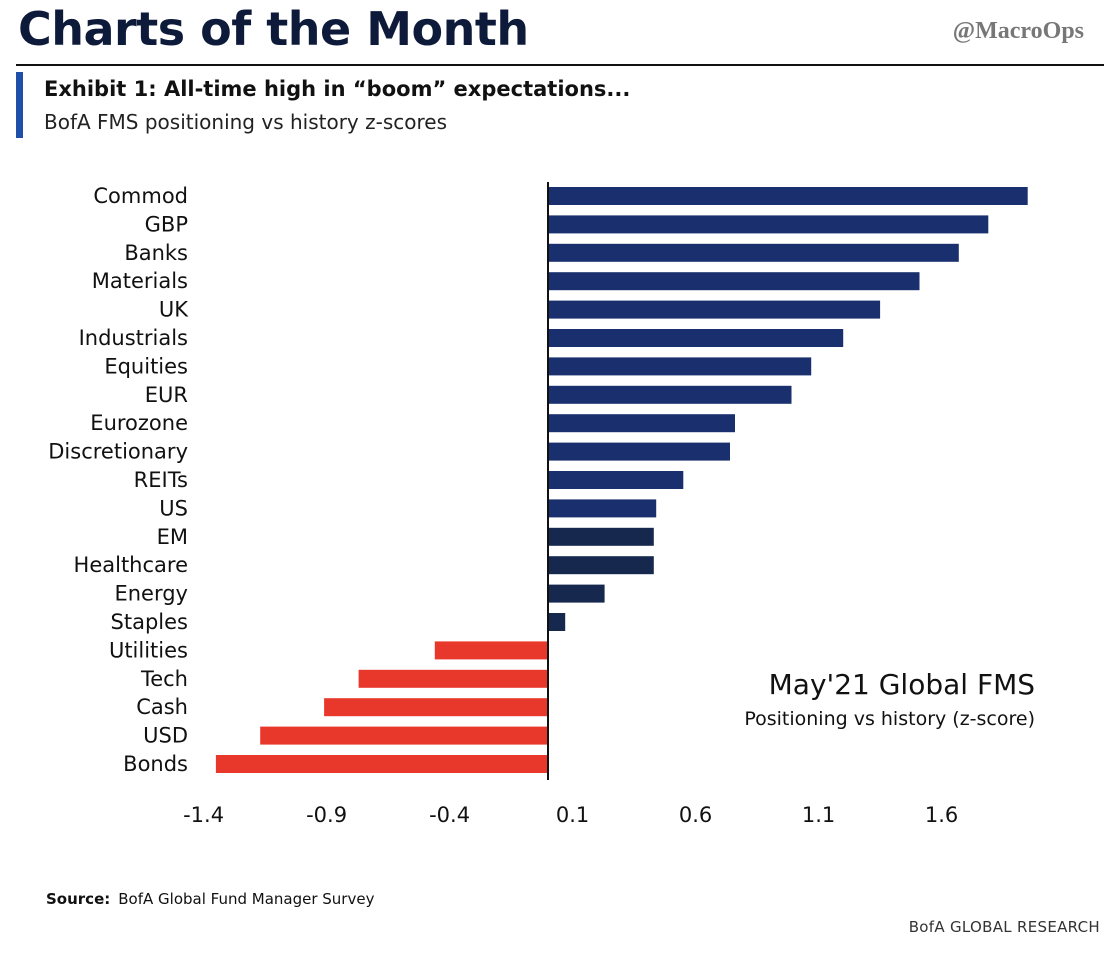 The image size is (1120, 962). I want to click on category-label: US, so click(173, 508).